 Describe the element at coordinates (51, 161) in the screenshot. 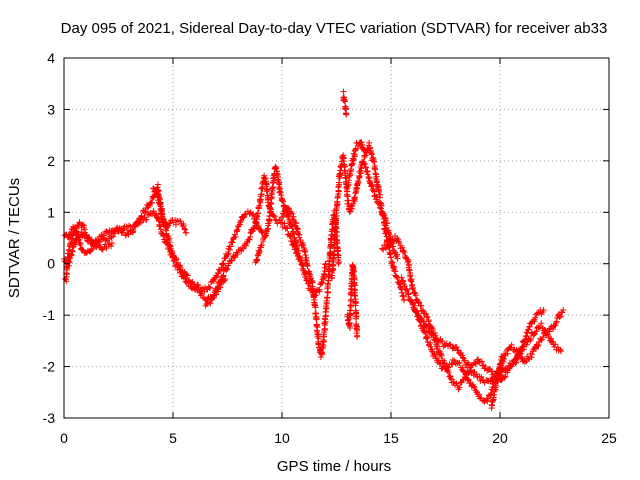

I see `y-tick-label: 2` at that location.